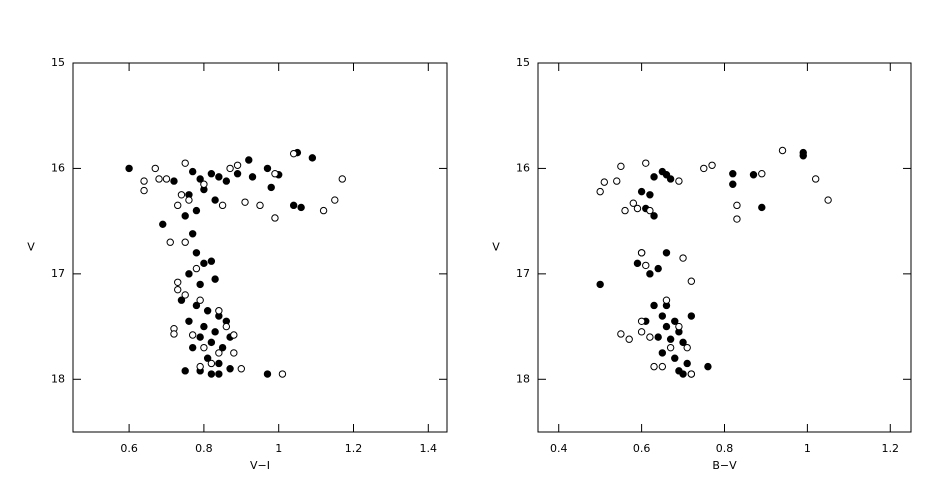 This screenshot has height=496, width=926. Describe the element at coordinates (260, 465) in the screenshot. I see `x-axis-label: V−I` at that location.